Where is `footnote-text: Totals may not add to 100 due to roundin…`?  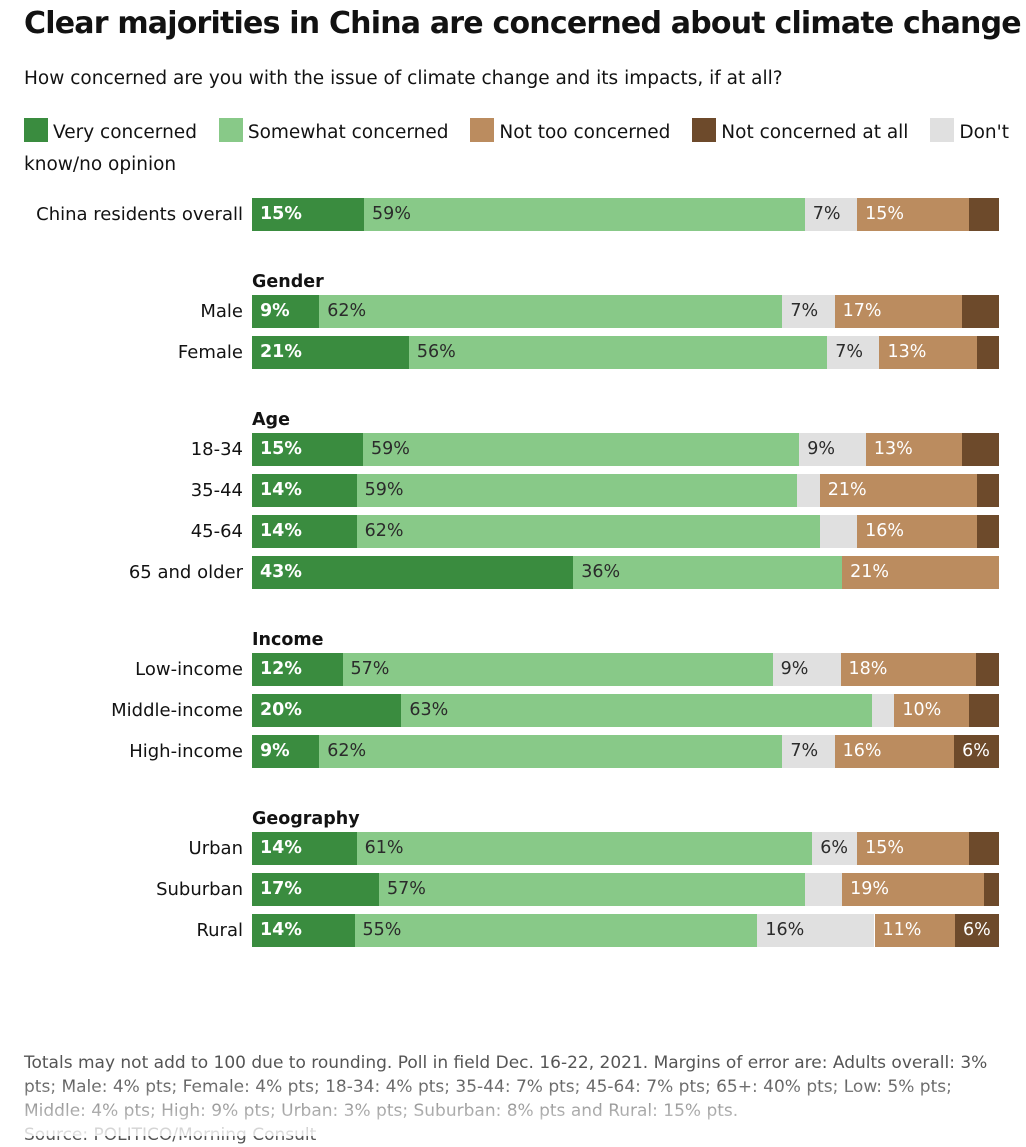
footnote-text: Totals may not add to 100 due to roundin… is located at coordinates (506, 1087).